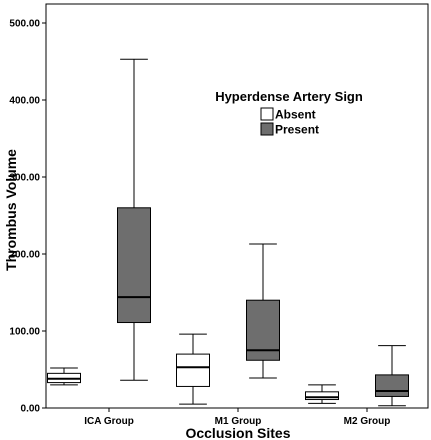 This screenshot has width=431, height=440. What do you see at coordinates (237, 432) in the screenshot?
I see `x-axis-title: Occlusion Sites` at bounding box center [237, 432].